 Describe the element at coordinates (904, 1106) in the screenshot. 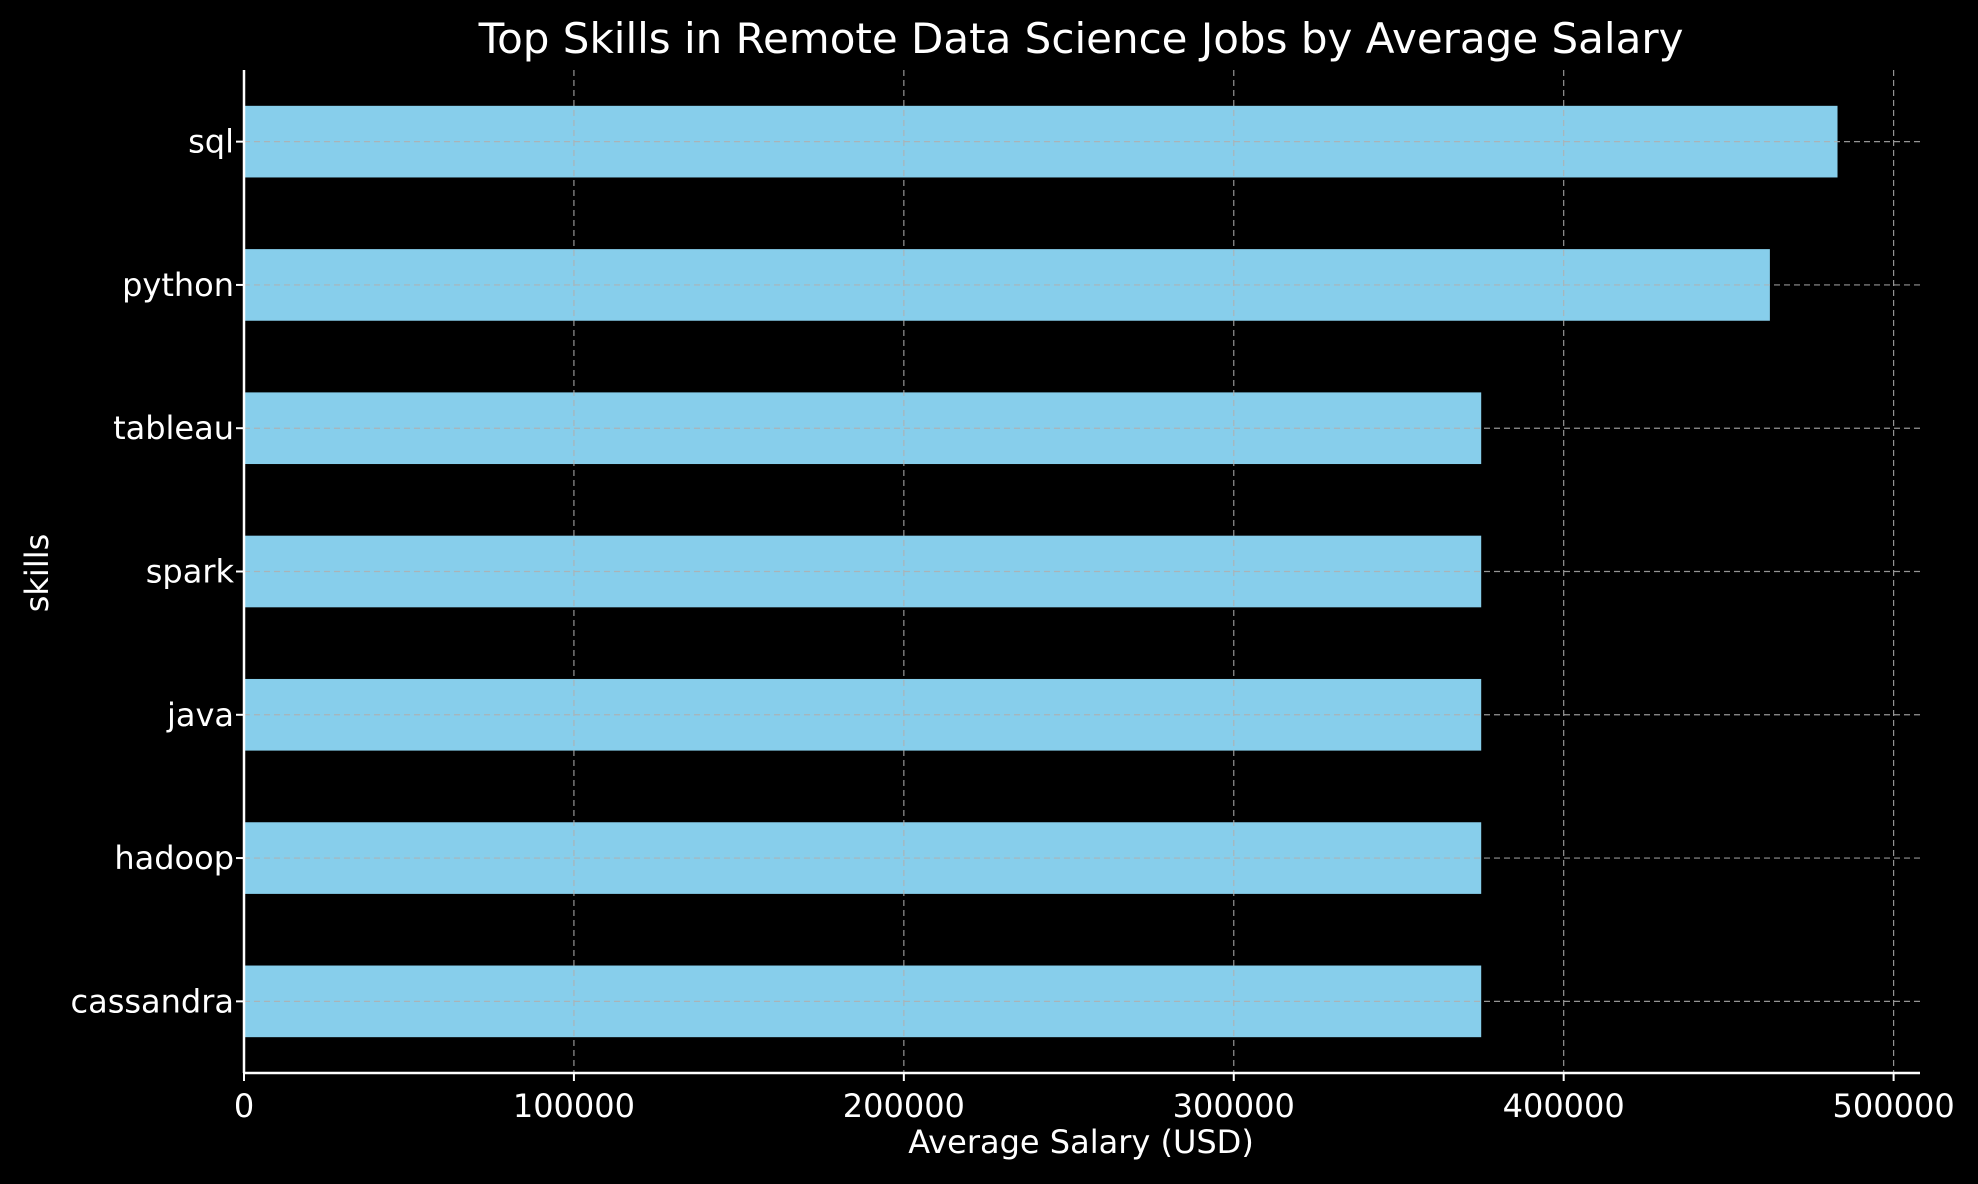

I see `x-tick-label-200000: 200000` at that location.